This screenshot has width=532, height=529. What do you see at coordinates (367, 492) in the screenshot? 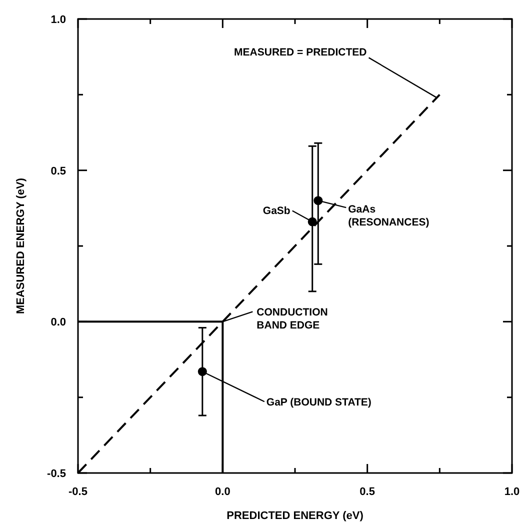
I see `x-tick-label: 0.5` at bounding box center [367, 492].